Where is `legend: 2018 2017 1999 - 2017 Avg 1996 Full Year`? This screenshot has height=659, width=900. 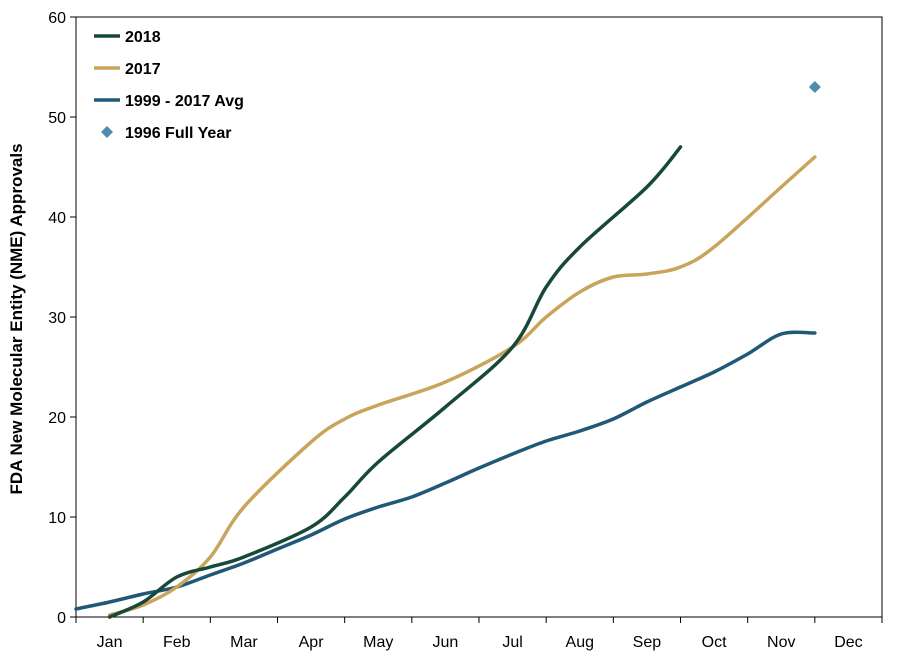
legend: 2018 2017 1999 - 2017 Avg 1996 Full Year is located at coordinates (169, 85).